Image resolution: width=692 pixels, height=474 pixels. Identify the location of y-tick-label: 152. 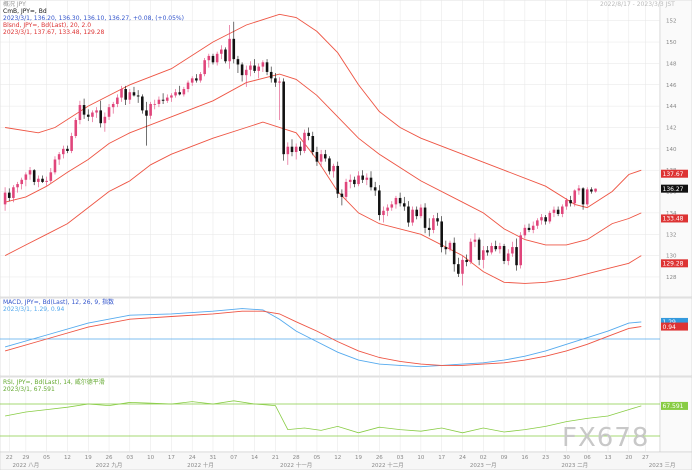
(671, 22).